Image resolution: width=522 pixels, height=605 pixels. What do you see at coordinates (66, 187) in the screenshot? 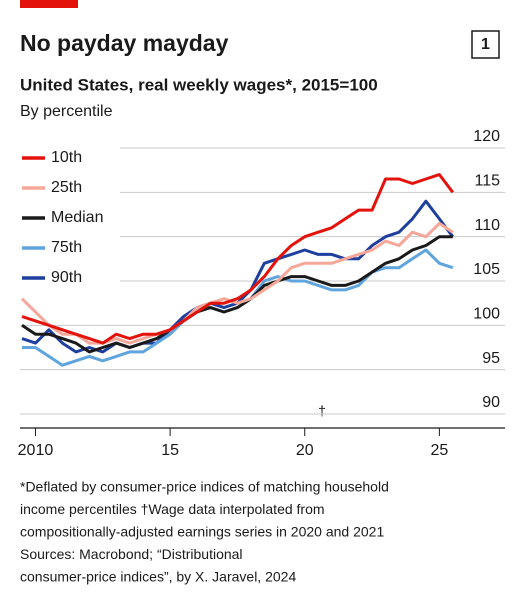
I see `legend-label: 25th` at bounding box center [66, 187].